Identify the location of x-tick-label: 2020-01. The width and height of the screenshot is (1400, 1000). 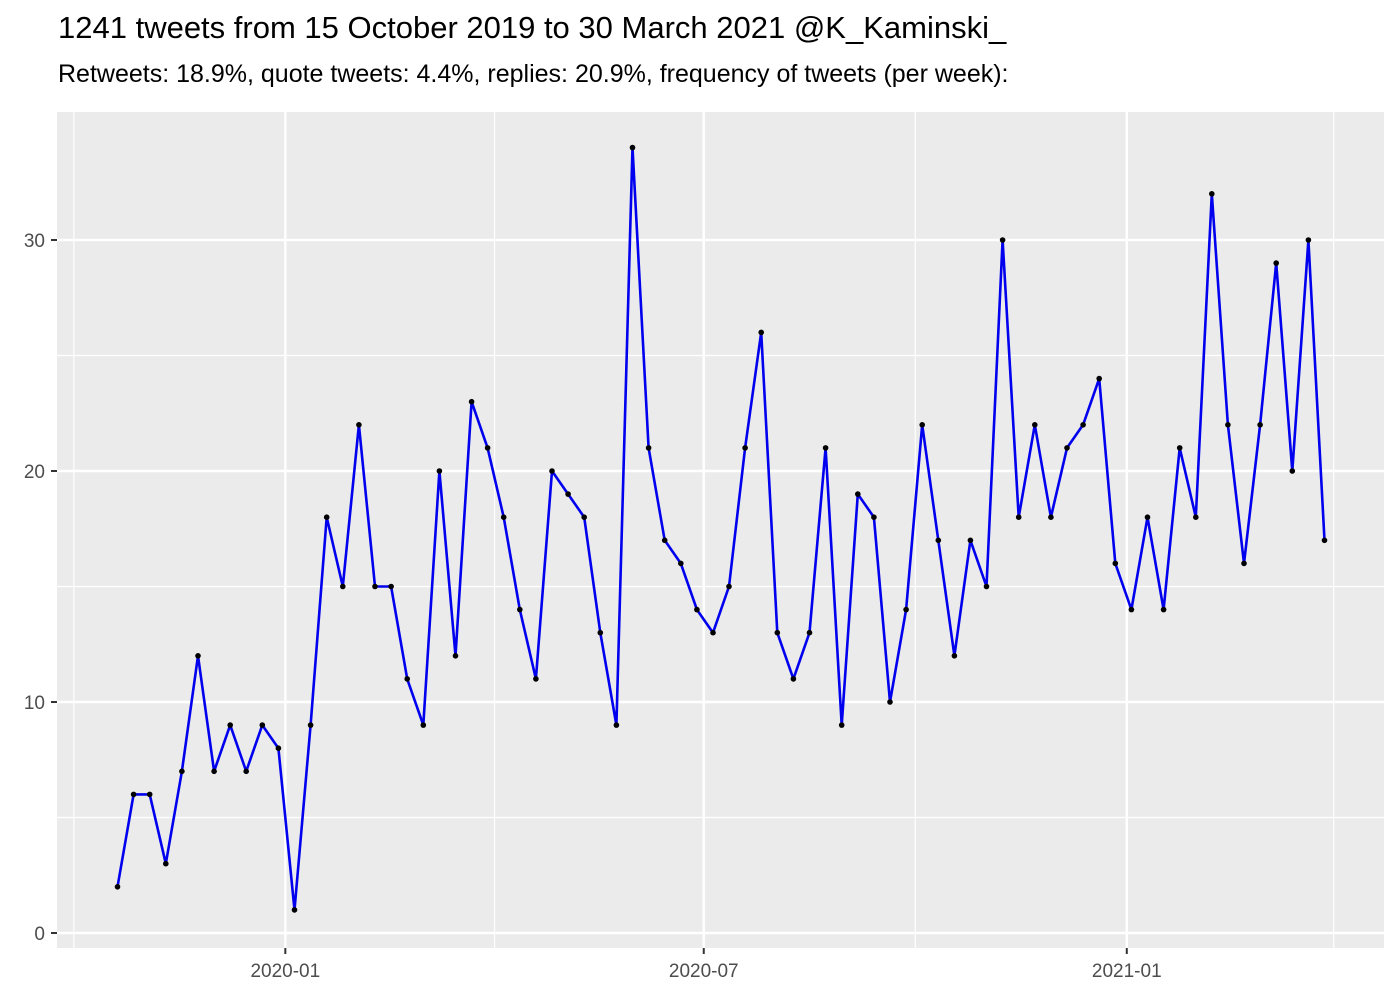
(285, 971).